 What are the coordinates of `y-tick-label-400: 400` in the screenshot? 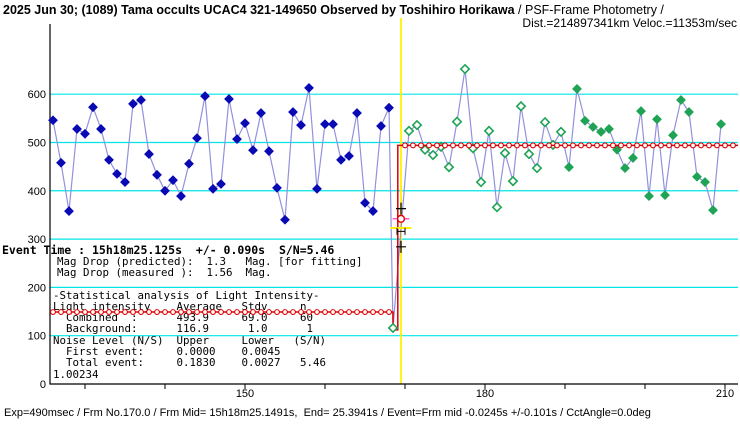 It's located at (37, 192).